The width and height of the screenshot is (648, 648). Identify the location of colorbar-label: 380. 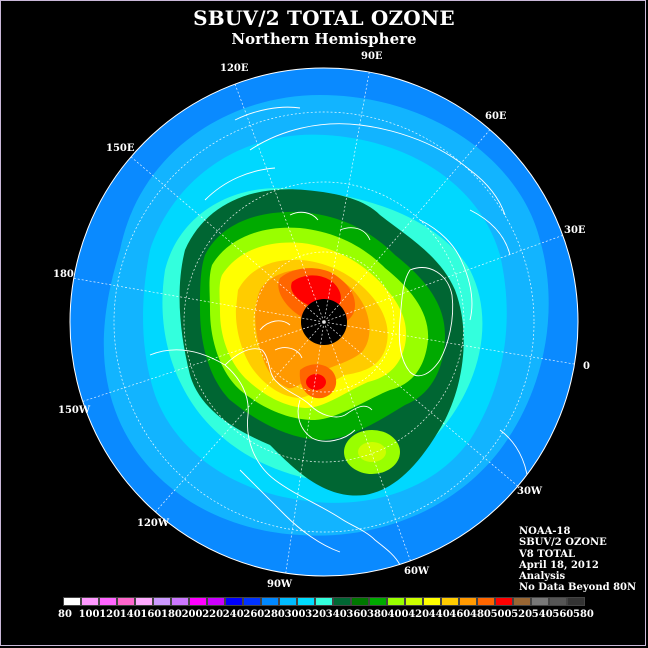
(377, 614).